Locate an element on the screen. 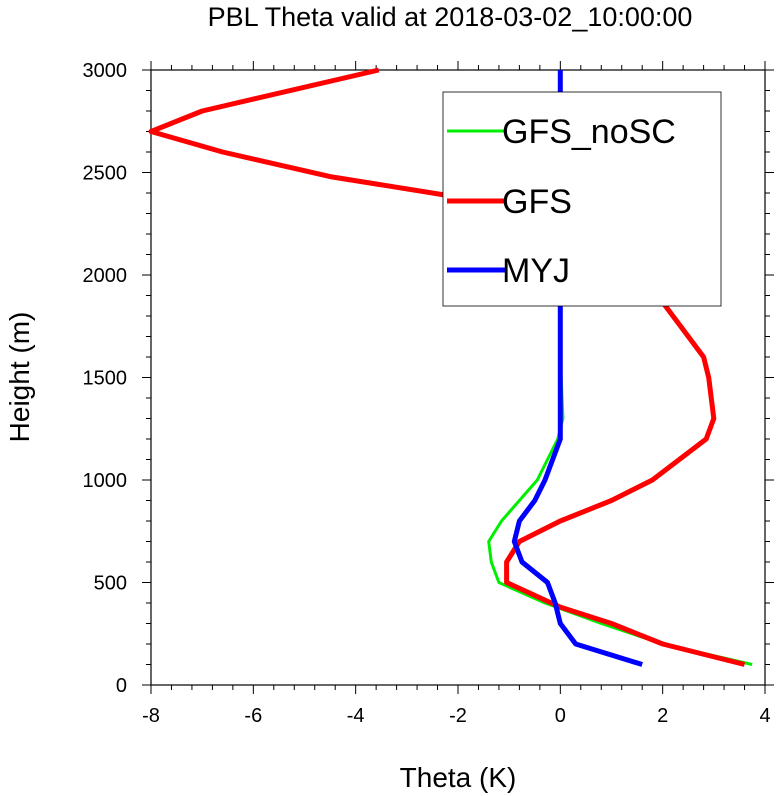 The image size is (783, 796). x-axis-label: Theta (K) is located at coordinates (458, 777).